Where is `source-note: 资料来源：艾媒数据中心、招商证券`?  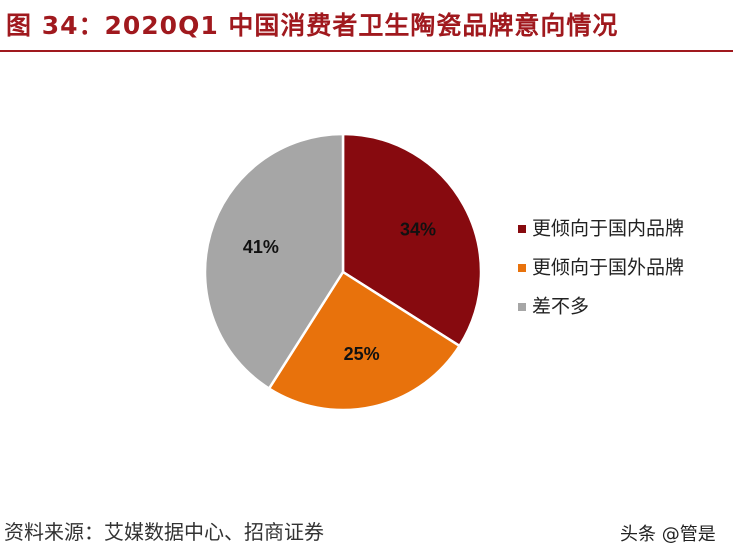 source-note: 资料来源：艾媒数据中心、招商证券 is located at coordinates (164, 532).